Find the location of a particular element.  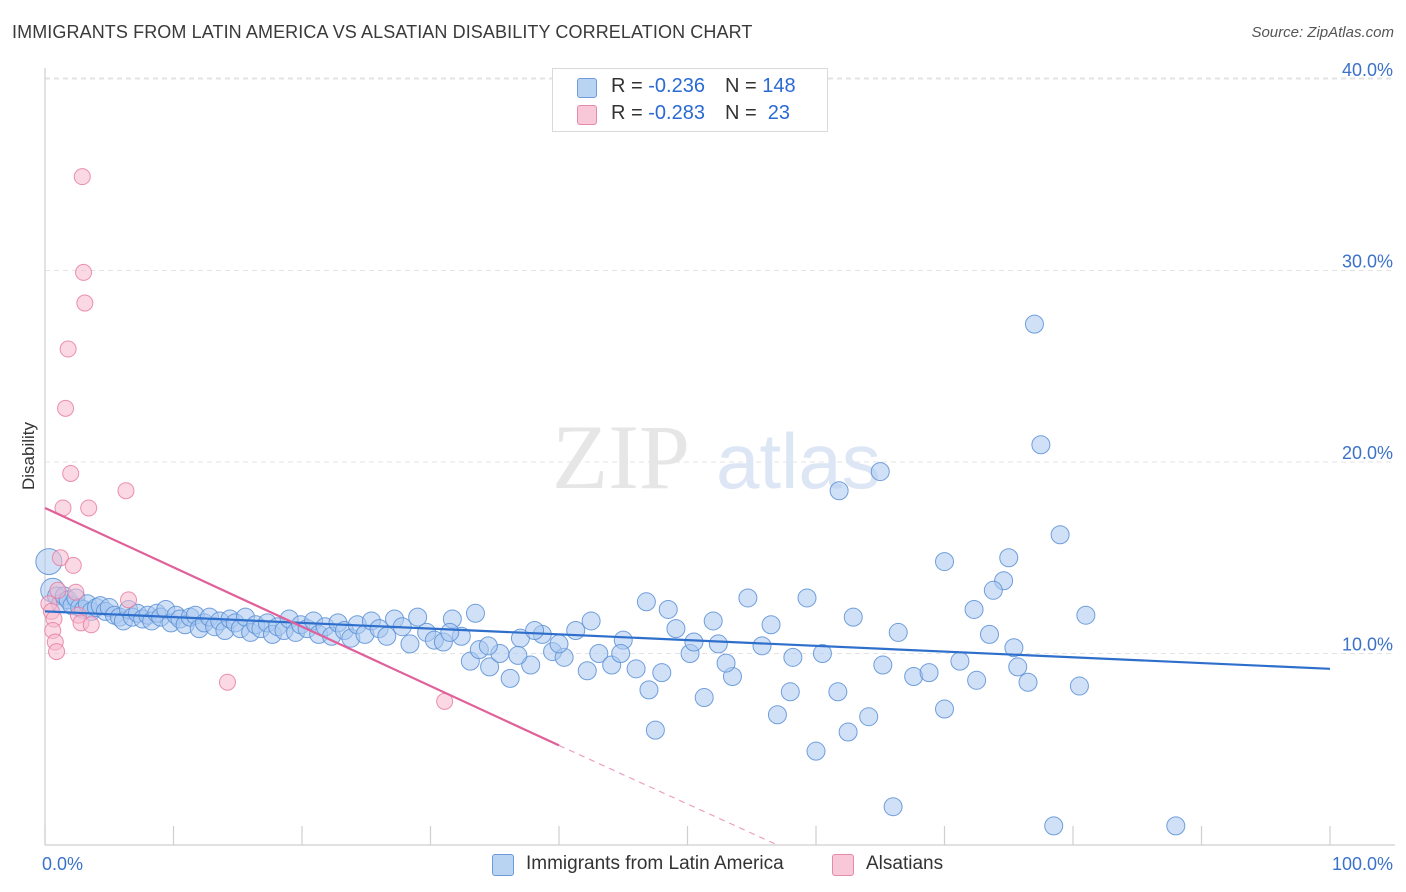

y-tick-label-3: 40.0% is located at coordinates (1367, 70).